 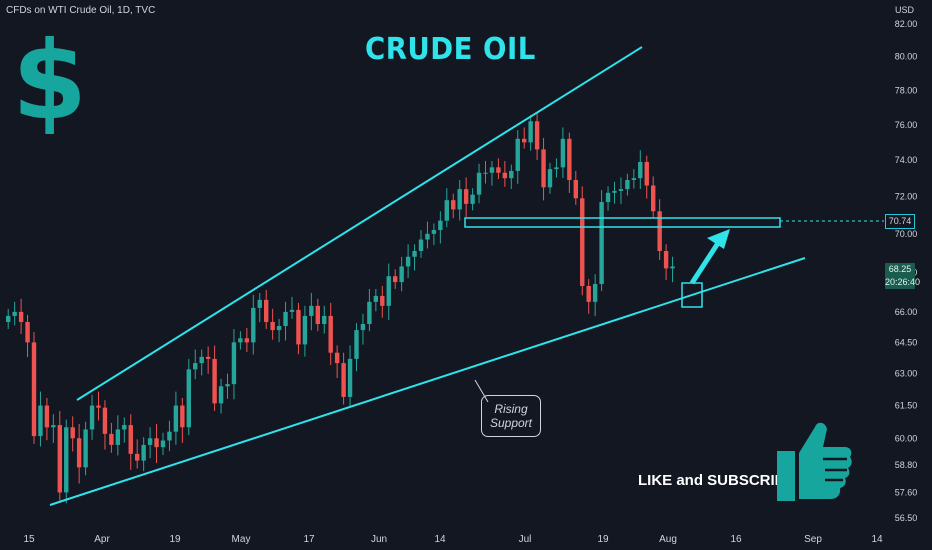 I want to click on callout-line1: Rising, so click(x=511, y=408).